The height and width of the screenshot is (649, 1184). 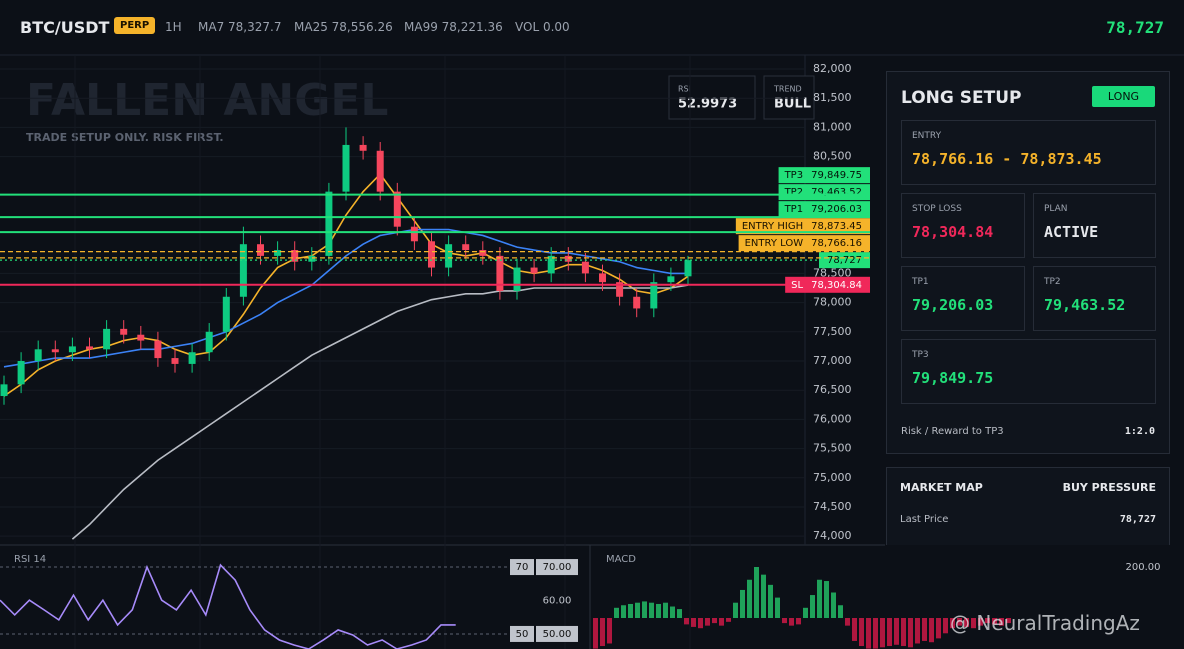 I want to click on level-label: ENTRY HIGH, so click(x=772, y=226).